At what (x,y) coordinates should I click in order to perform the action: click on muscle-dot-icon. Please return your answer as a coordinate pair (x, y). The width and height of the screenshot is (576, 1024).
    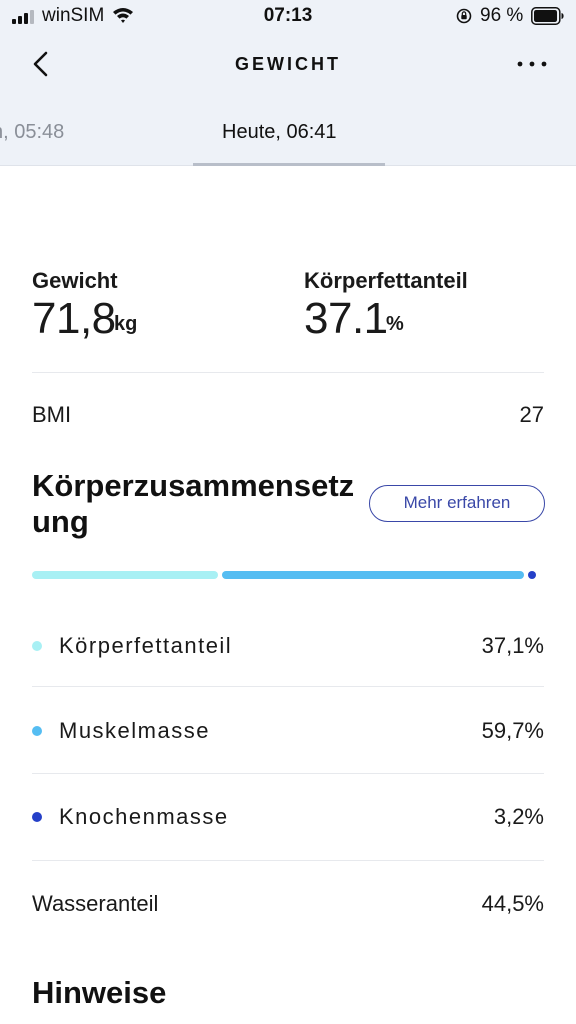
    Looking at the image, I should click on (37, 731).